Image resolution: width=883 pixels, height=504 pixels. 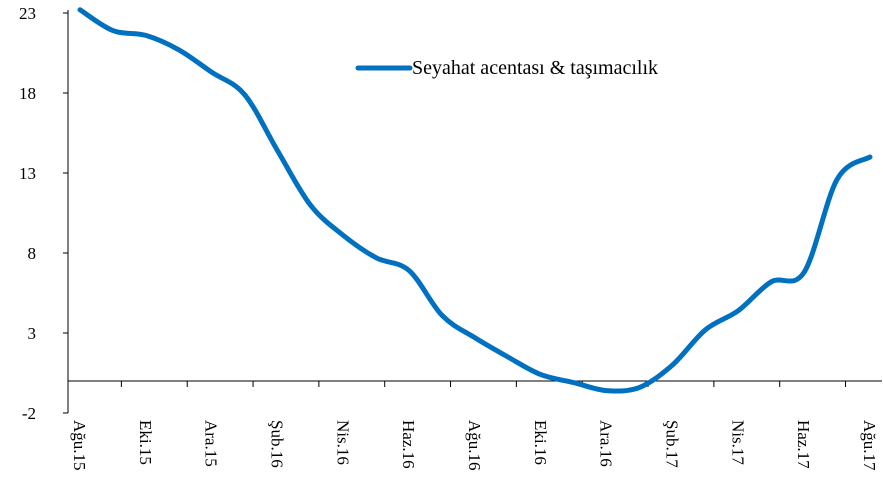 I want to click on x-tick-label: Ağu.16, so click(x=474, y=445).